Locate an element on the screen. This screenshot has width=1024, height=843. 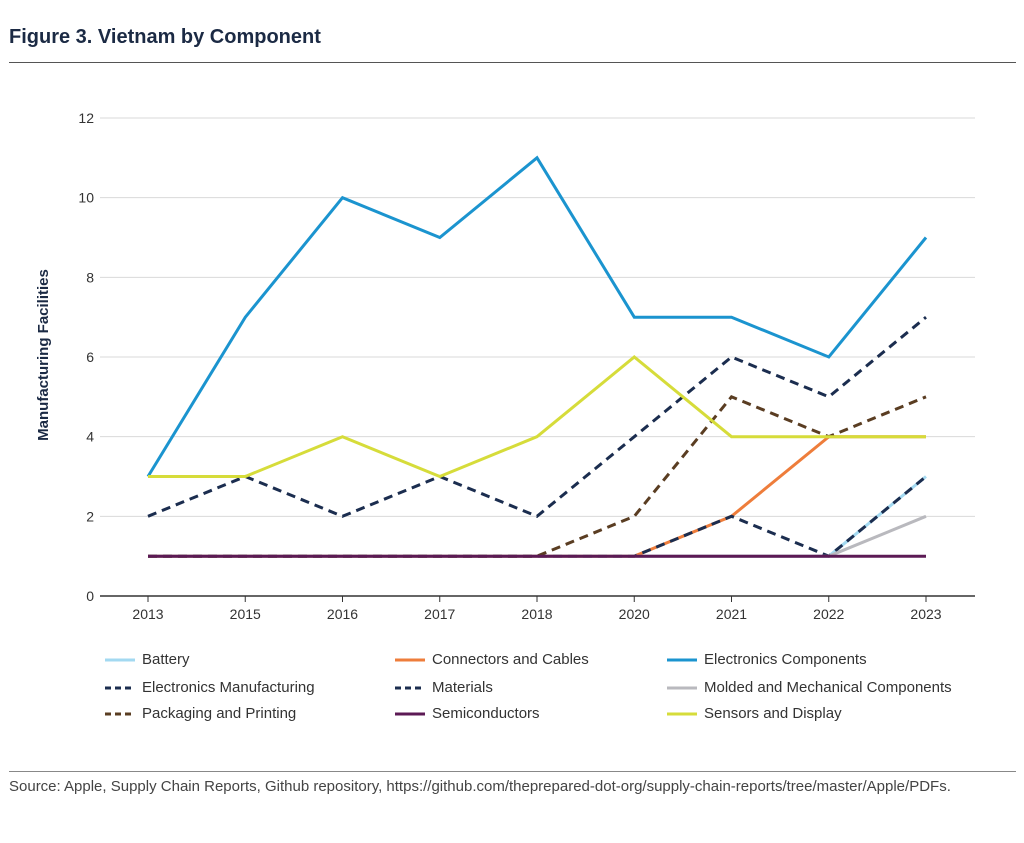
x-tick-label: 2013 is located at coordinates (147, 614).